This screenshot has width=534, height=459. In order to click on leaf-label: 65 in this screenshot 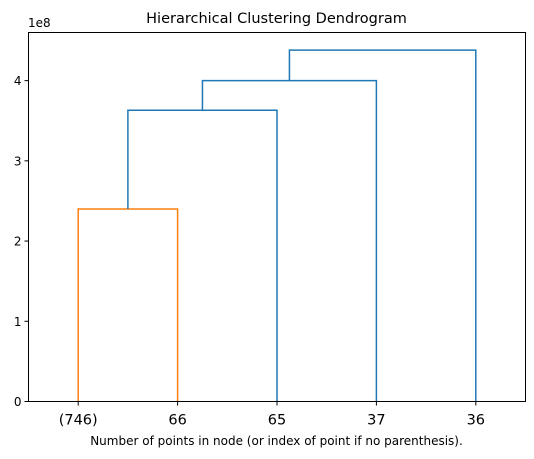, I will do `click(277, 421)`.